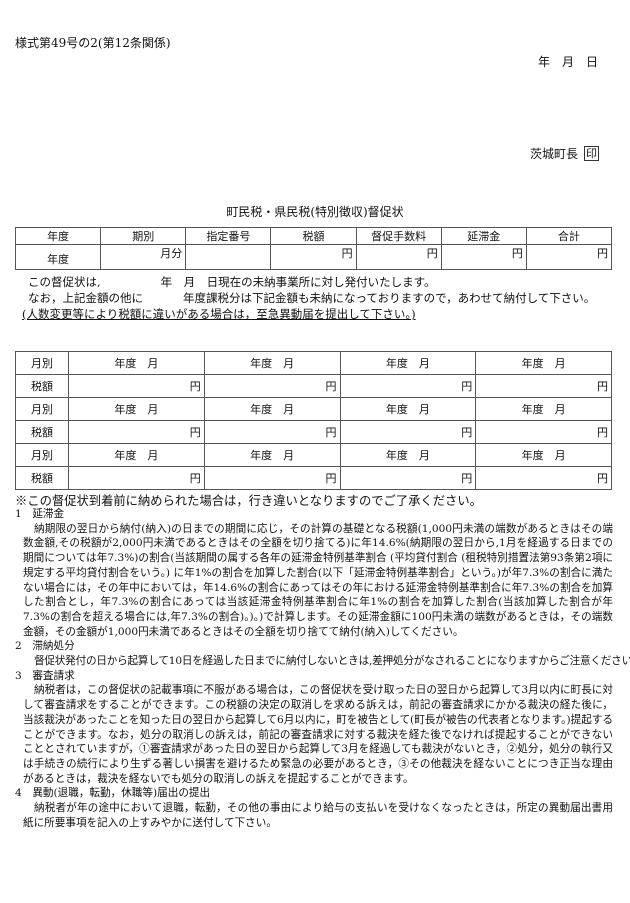 This screenshot has height=903, width=630. I want to click on cell-year: 年度, so click(58, 257).